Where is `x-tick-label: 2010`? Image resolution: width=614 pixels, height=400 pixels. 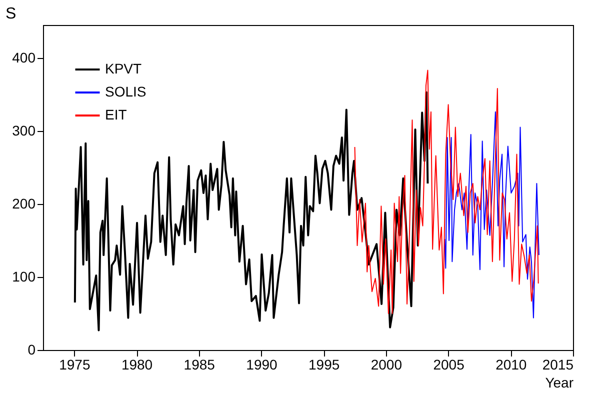 x-tick-label: 2010 is located at coordinates (511, 364).